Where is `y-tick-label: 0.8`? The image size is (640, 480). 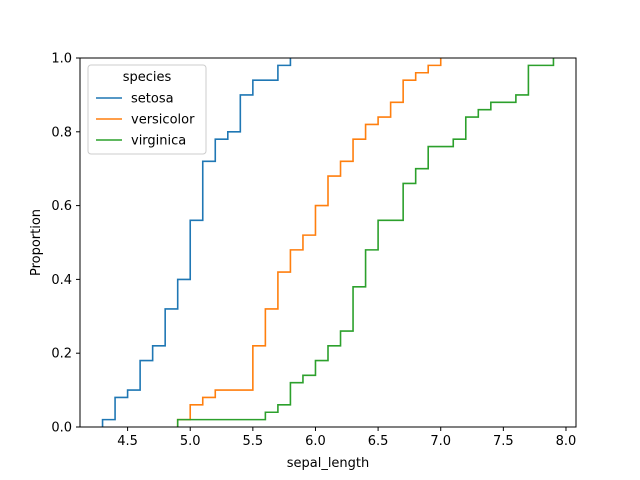
y-tick-label: 0.8 is located at coordinates (61, 132).